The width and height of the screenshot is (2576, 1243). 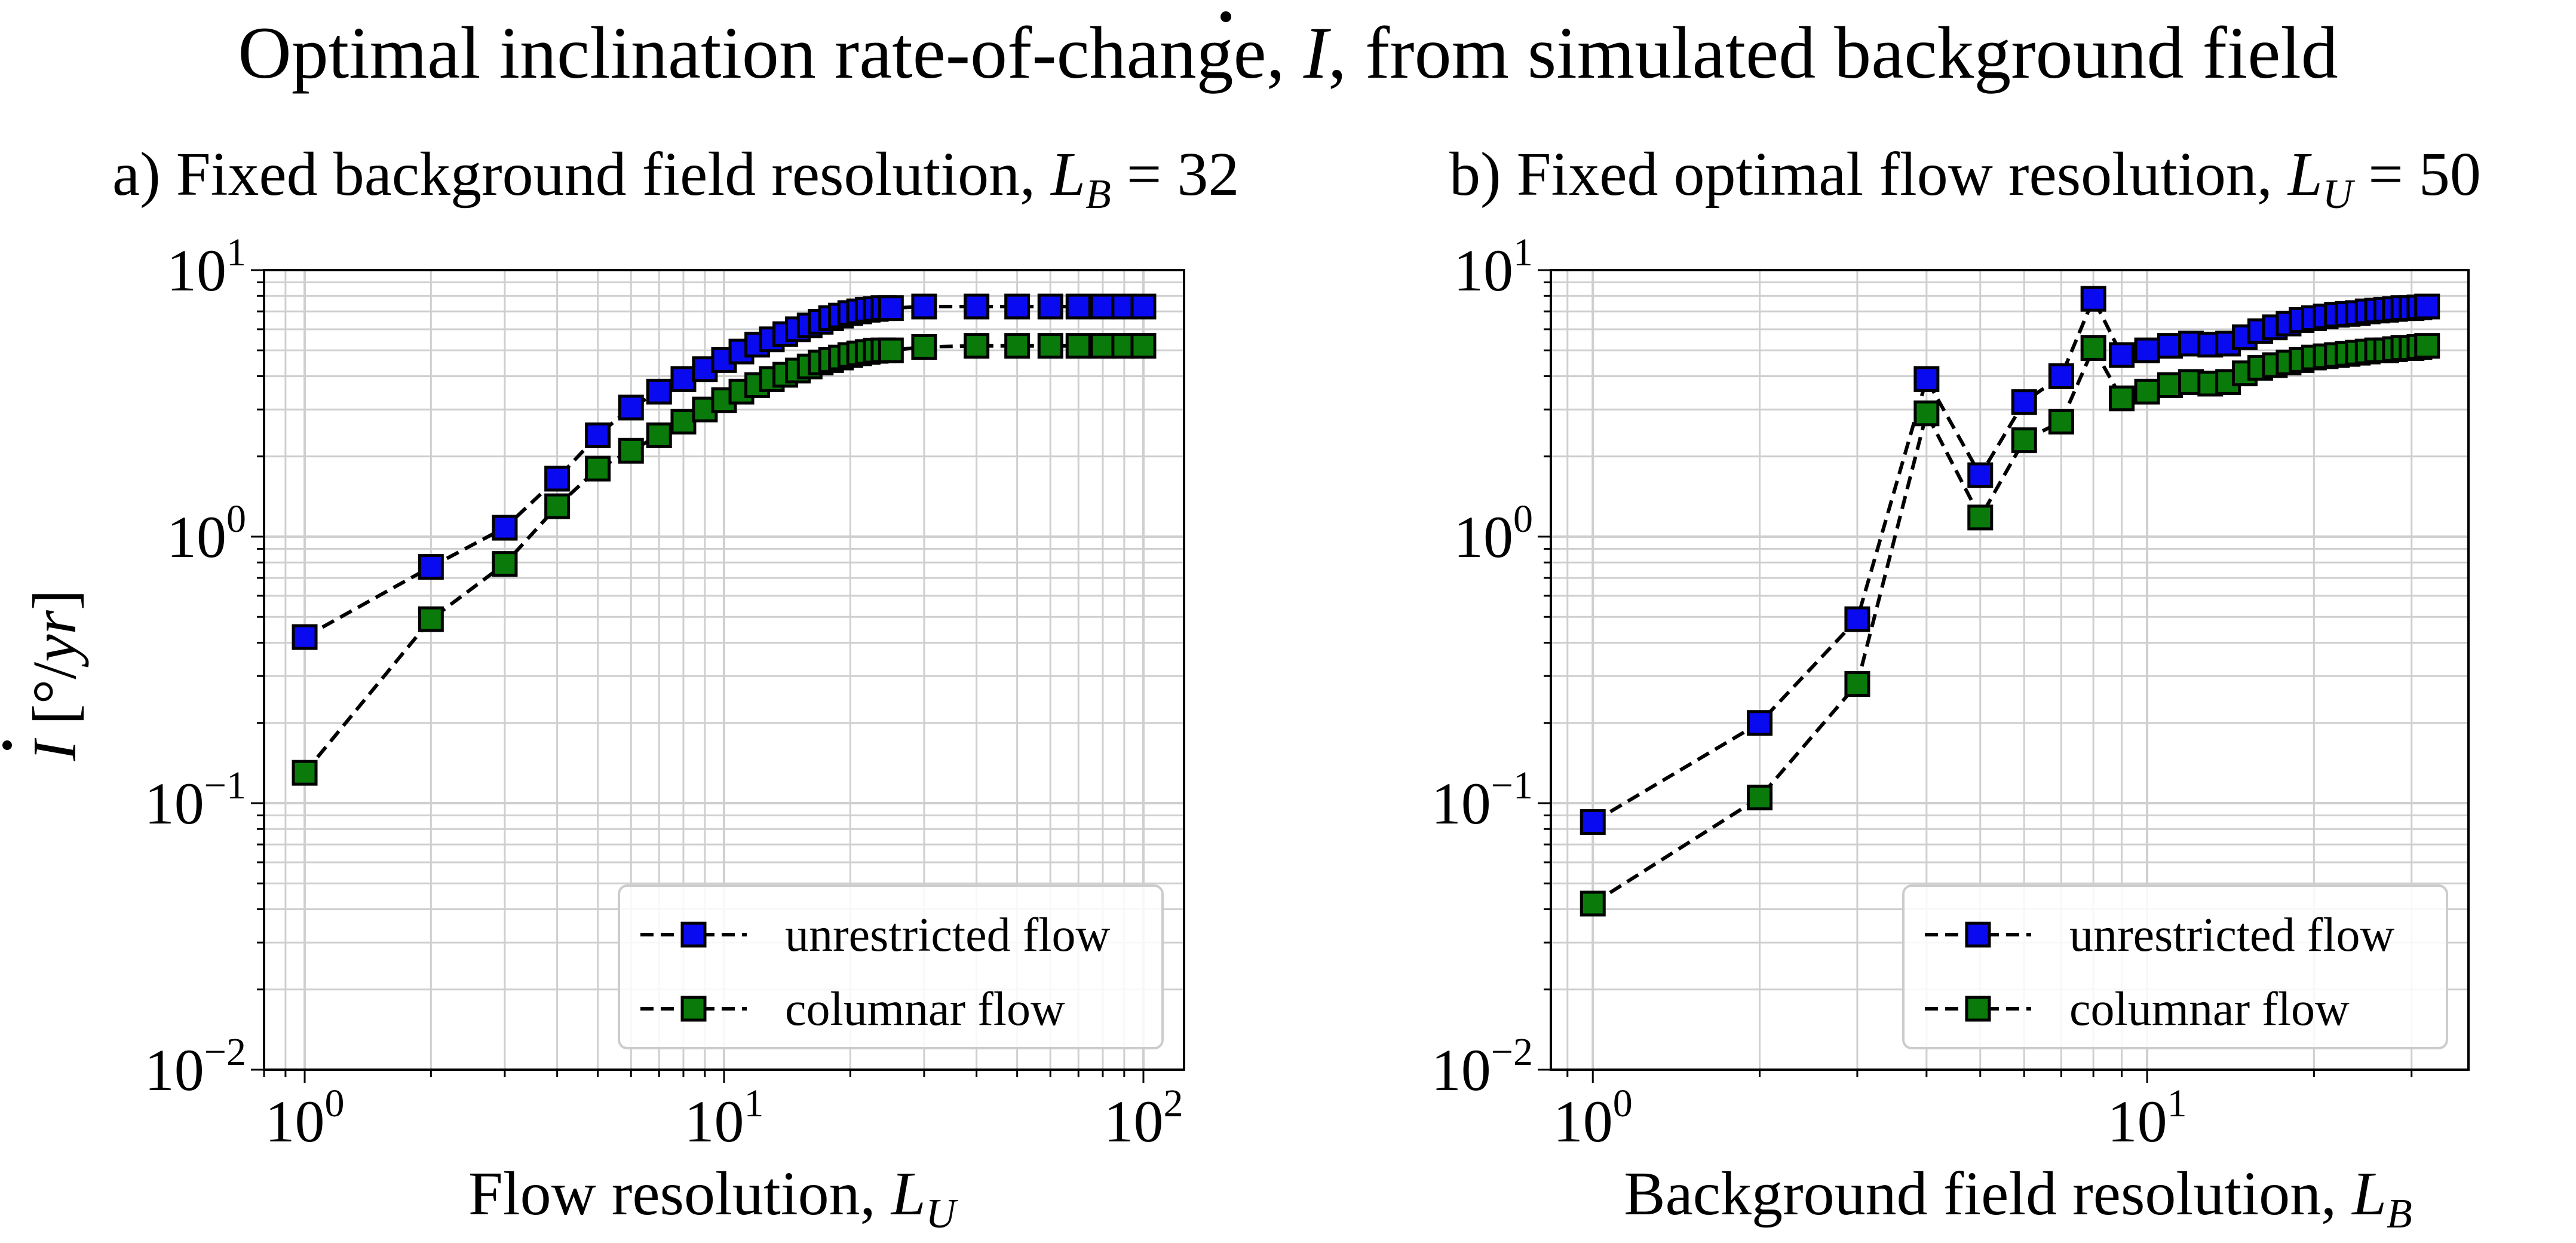 What do you see at coordinates (942, 1214) in the screenshot?
I see `panel-a-x-axis-label-sub: U` at bounding box center [942, 1214].